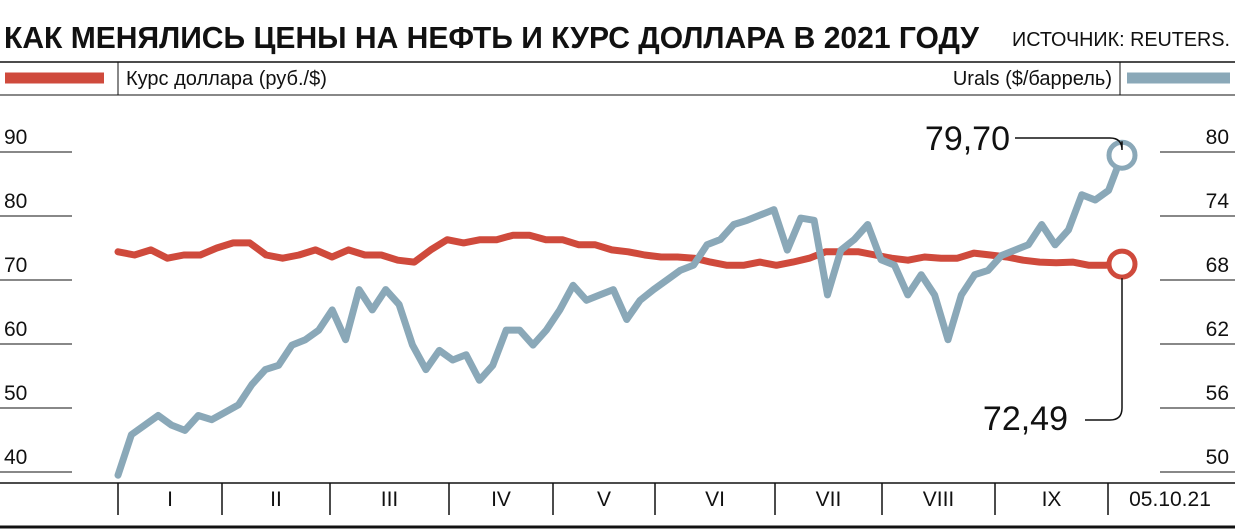  What do you see at coordinates (1170, 499) in the screenshot?
I see `x-end-label: 05.10.21` at bounding box center [1170, 499].